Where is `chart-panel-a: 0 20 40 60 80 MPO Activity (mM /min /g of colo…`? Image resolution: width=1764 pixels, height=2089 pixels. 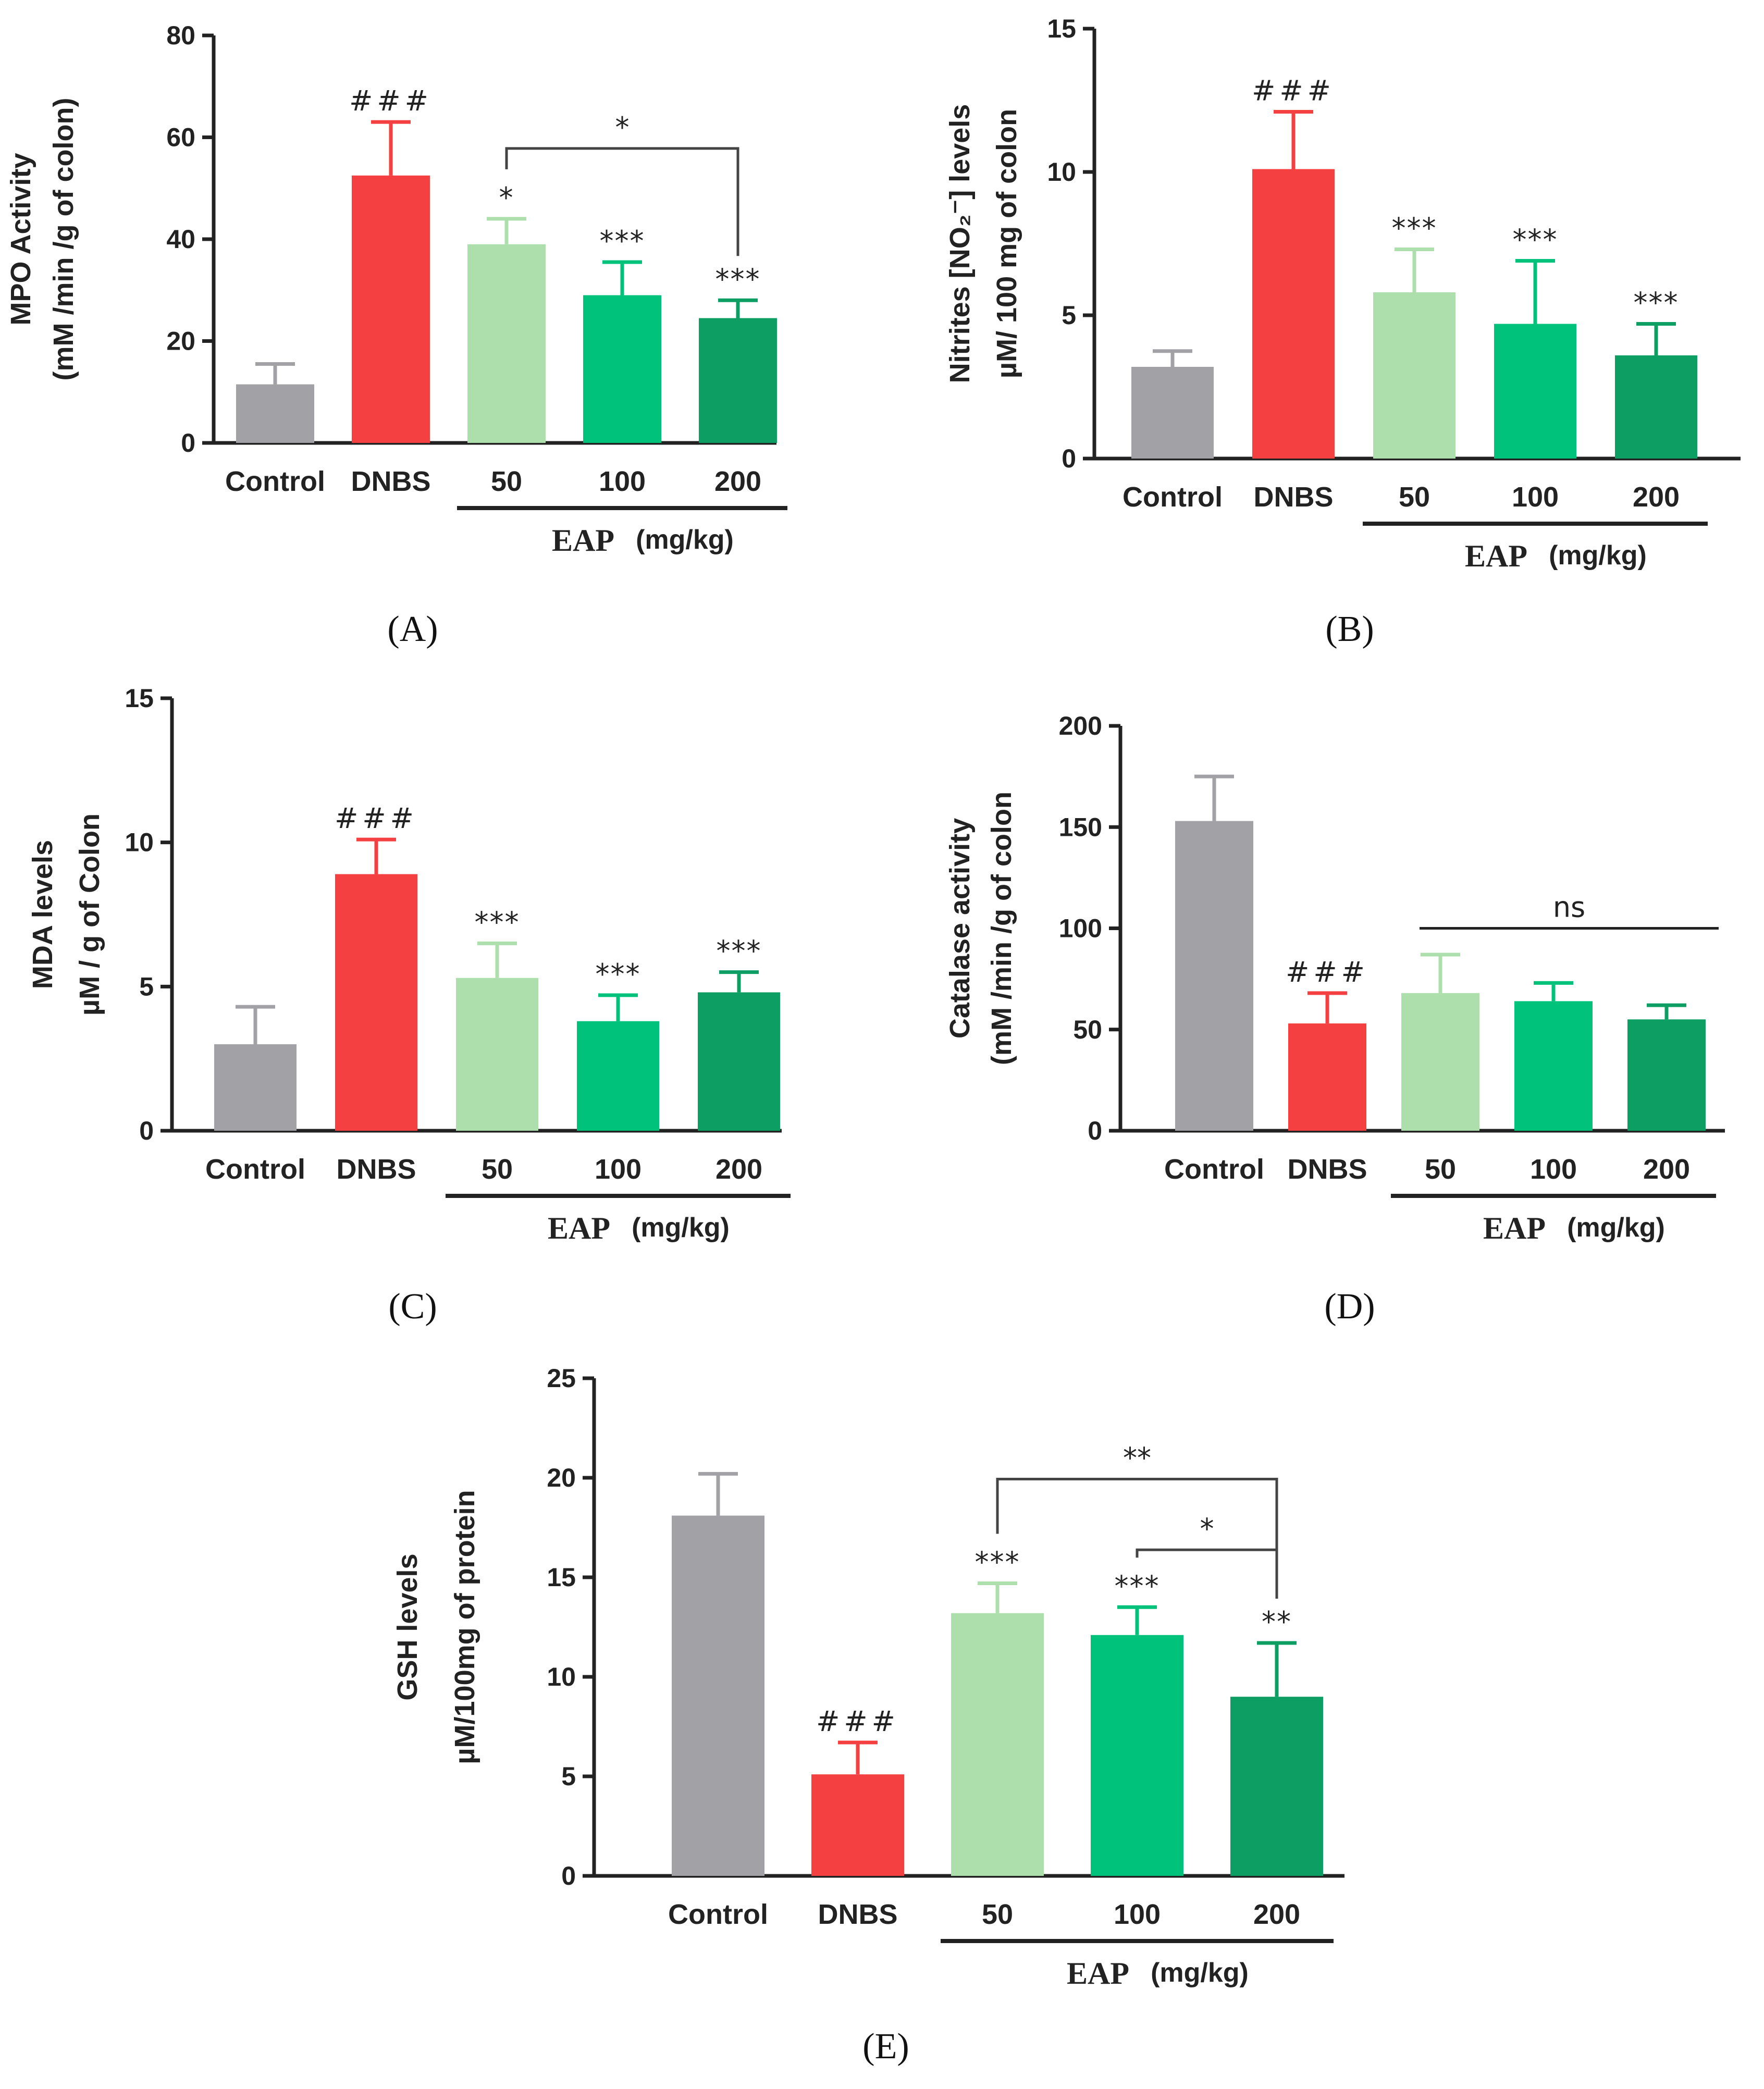
chart-panel-a: 0 20 40 60 80 MPO Activity (mM /min /g of colo… is located at coordinates (396, 289).